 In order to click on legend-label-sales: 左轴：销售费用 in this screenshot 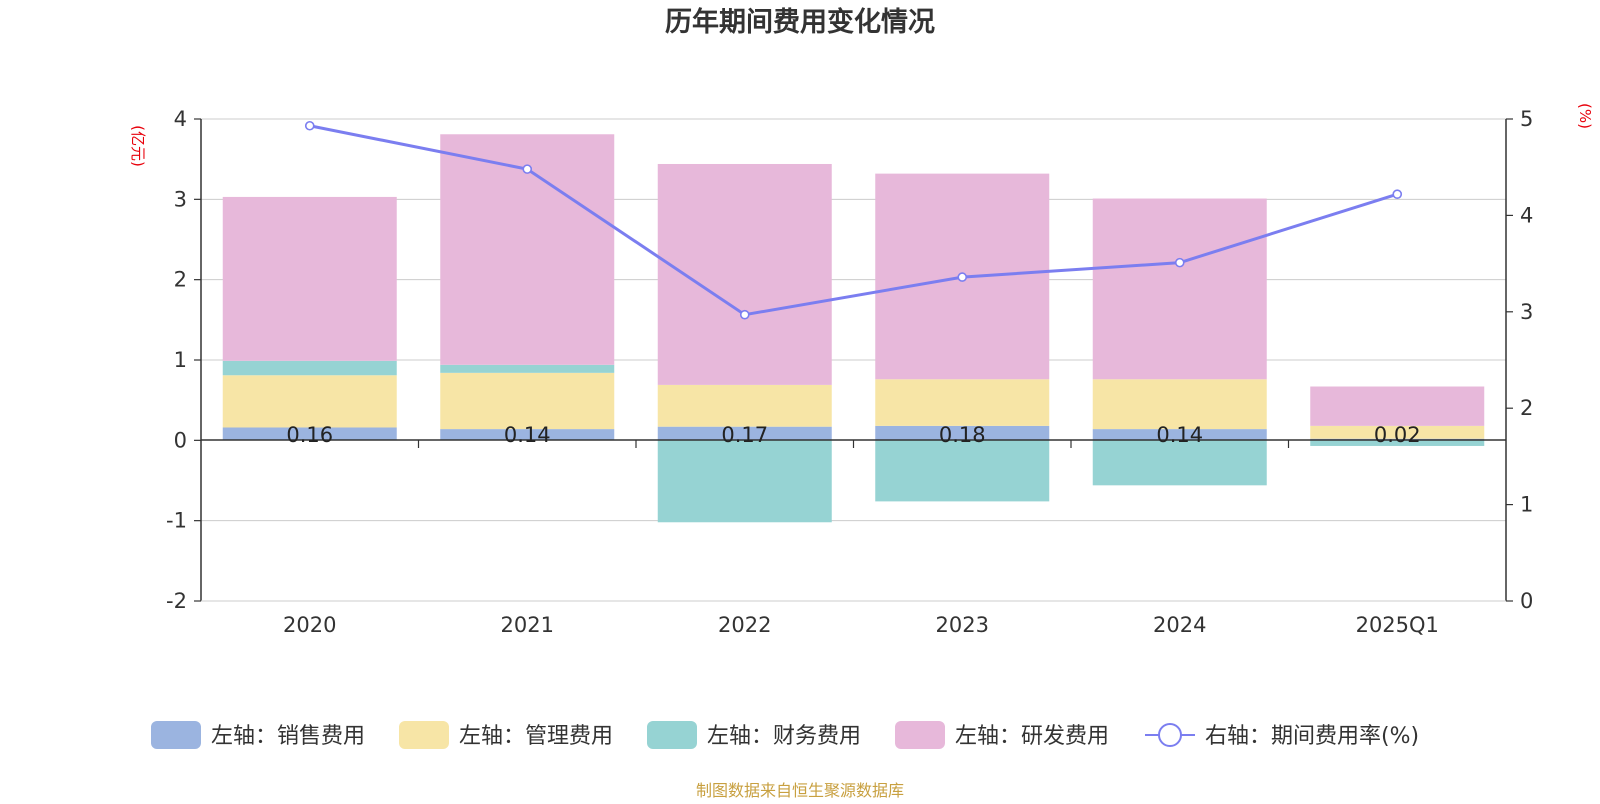, I will do `click(288, 736)`.